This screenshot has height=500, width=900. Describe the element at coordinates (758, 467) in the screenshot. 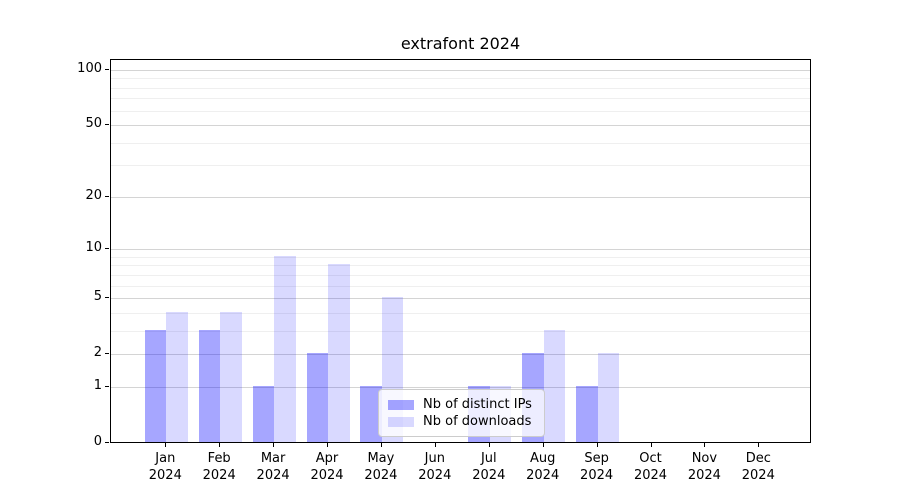

I see `x-tick-label-dec: Dec 2024` at that location.